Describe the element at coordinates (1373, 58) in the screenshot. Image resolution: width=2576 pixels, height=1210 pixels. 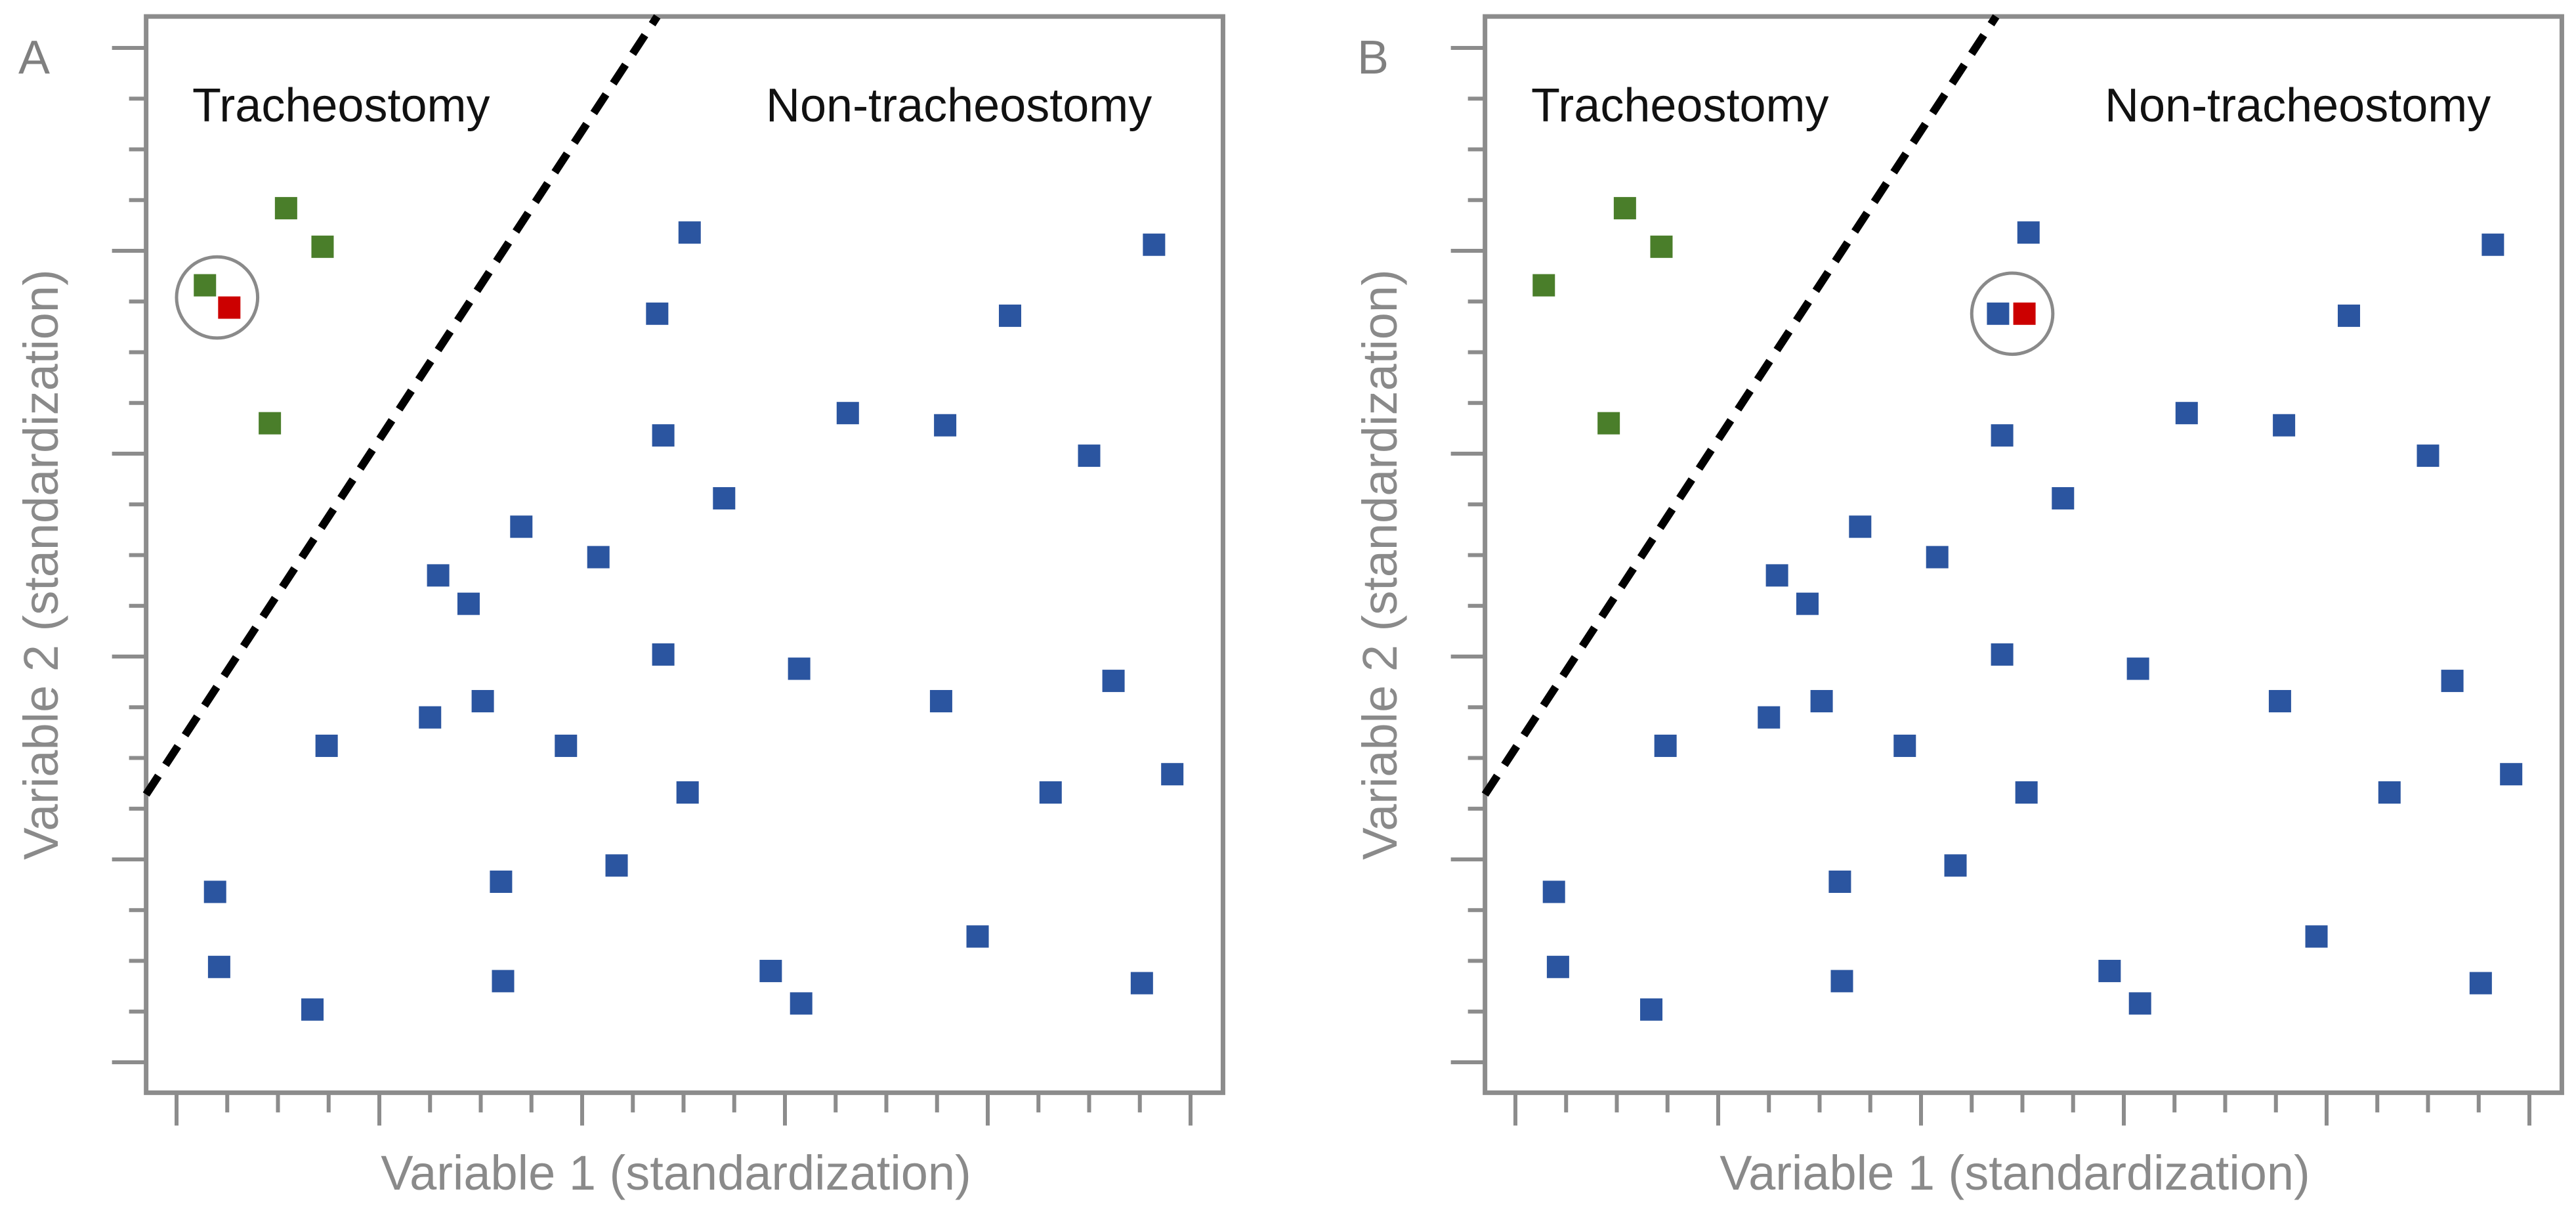
I see `panel-label: B` at that location.